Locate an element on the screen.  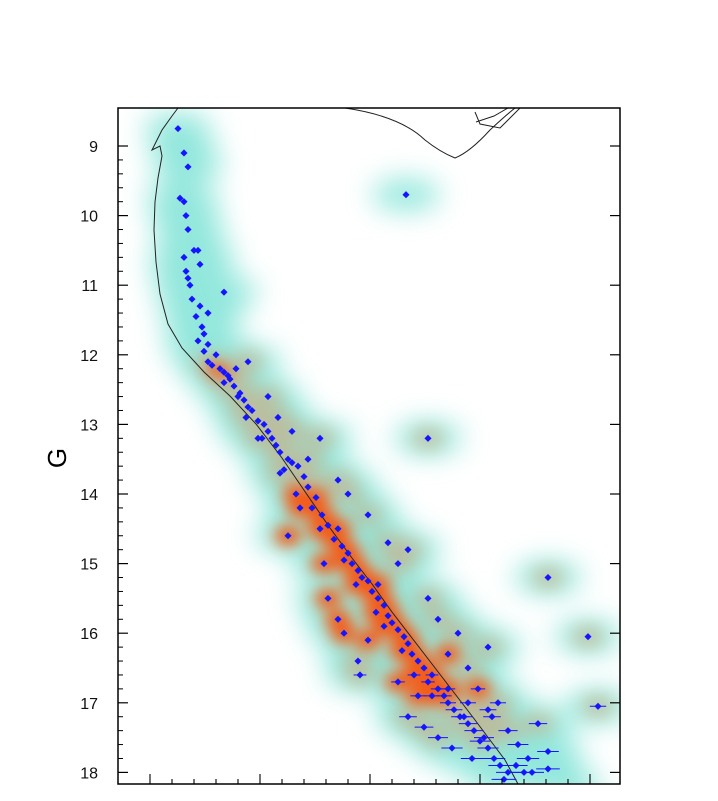
isochrone-clump is located at coordinates (497, 118).